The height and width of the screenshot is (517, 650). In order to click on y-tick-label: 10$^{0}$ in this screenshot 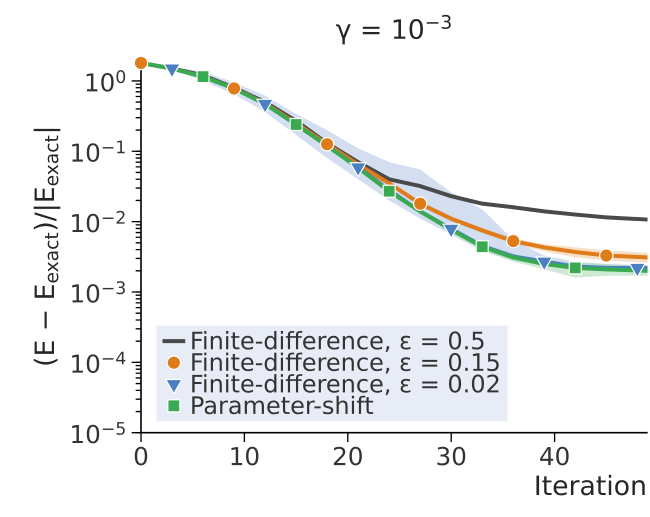, I will do `click(106, 81)`.